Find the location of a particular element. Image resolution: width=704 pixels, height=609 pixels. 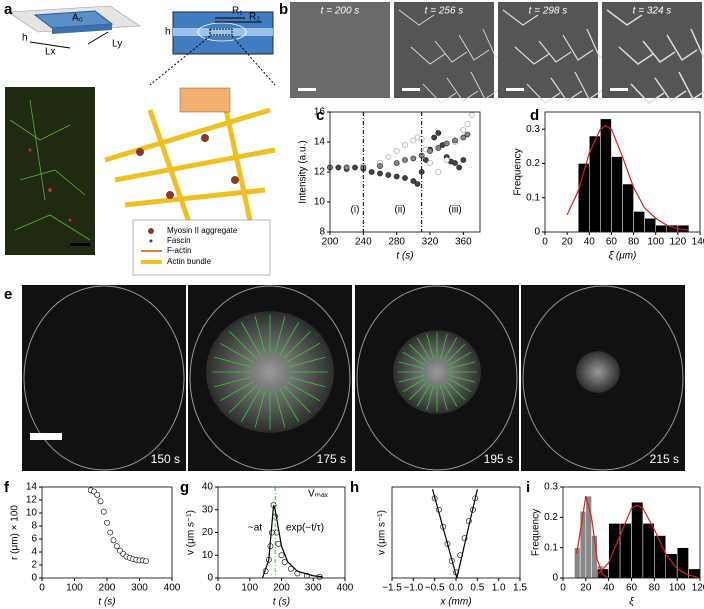

x-tick-label: 200 is located at coordinates (330, 242).